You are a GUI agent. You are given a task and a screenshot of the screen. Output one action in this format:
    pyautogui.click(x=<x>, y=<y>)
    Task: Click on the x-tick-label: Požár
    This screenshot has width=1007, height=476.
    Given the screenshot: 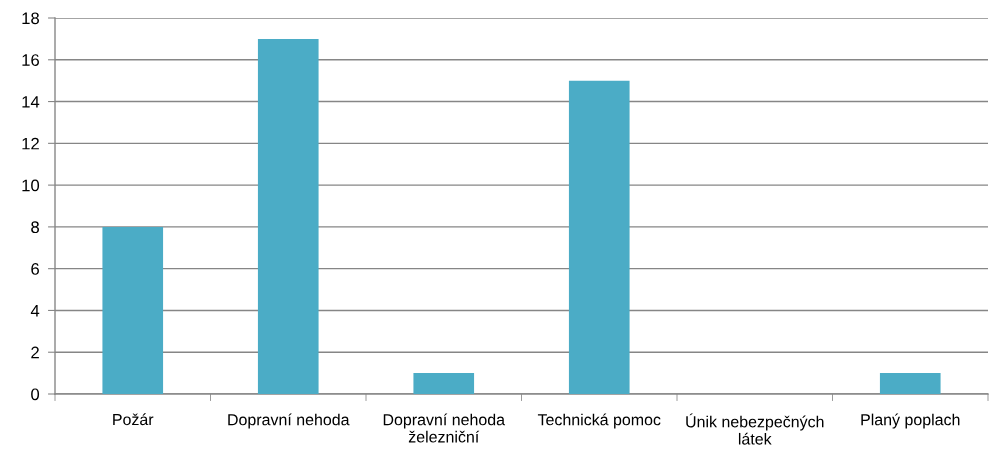 What is the action you would take?
    pyautogui.click(x=133, y=419)
    